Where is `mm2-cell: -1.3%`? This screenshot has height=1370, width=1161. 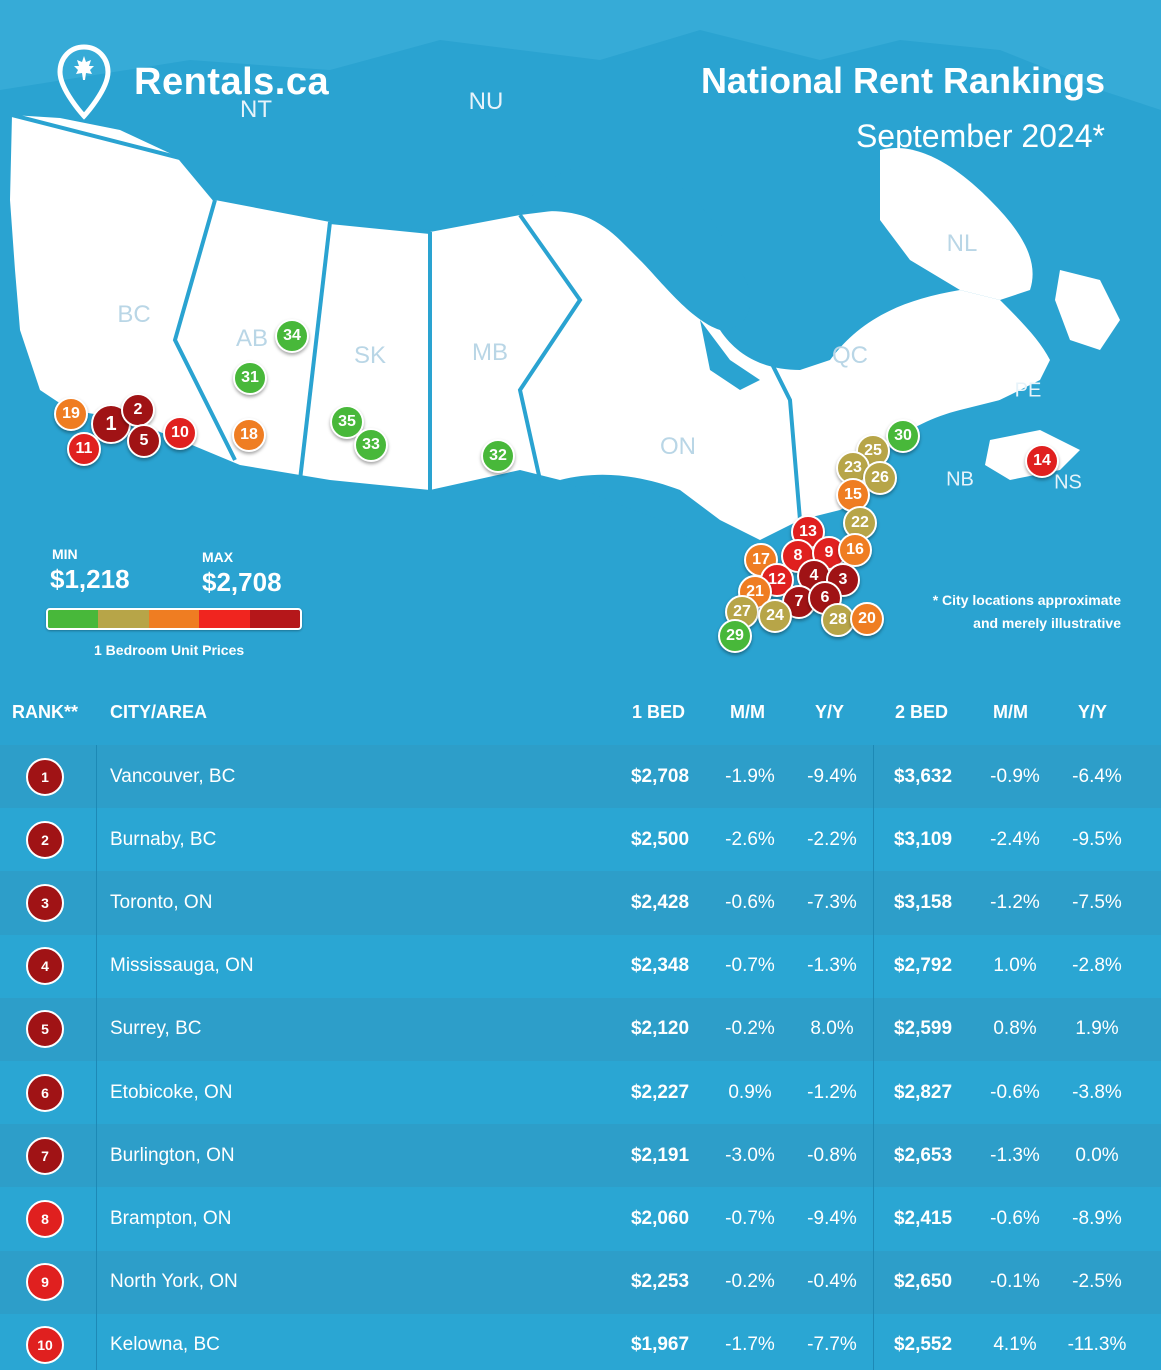
mm2-cell: -1.3% is located at coordinates (1015, 1155).